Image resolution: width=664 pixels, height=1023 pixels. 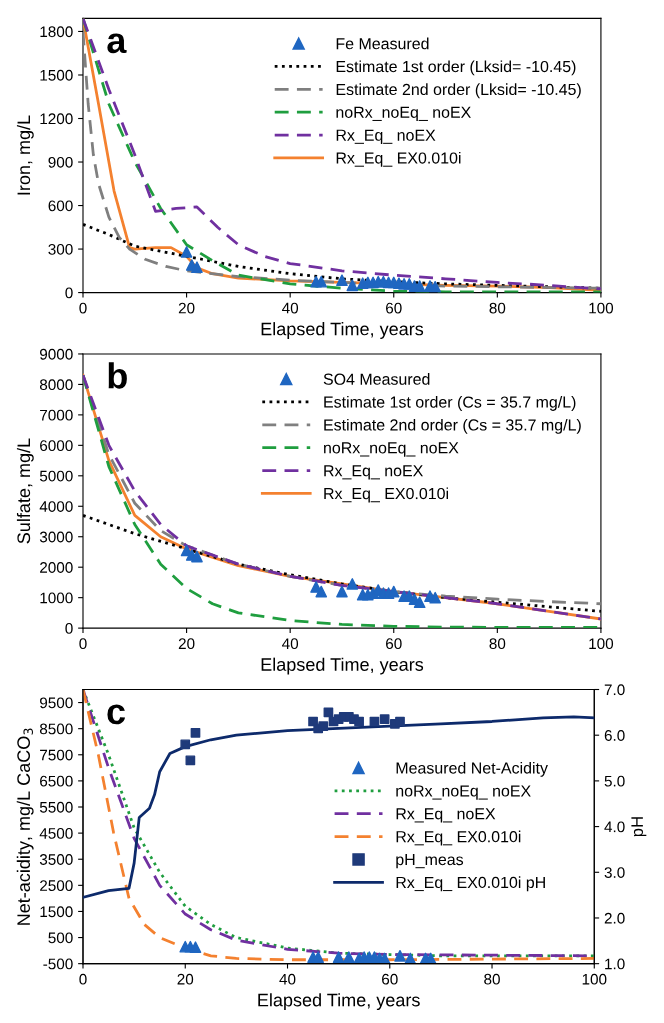 I want to click on y-tick-label: 8500, so click(x=56, y=729).